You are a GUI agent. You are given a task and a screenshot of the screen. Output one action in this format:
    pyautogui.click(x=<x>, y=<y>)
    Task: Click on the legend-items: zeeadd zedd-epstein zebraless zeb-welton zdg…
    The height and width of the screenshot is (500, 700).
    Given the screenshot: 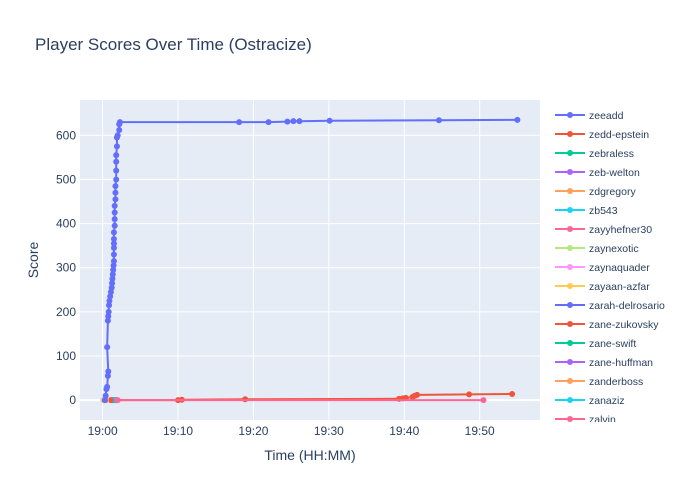 What is the action you would take?
    pyautogui.click(x=610, y=266)
    